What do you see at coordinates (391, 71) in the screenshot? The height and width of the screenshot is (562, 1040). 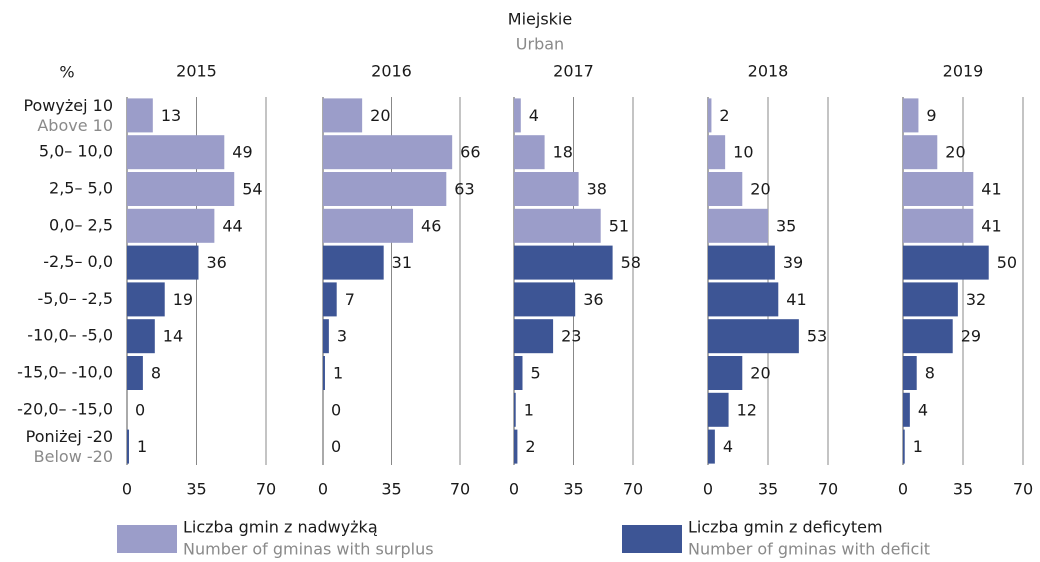 I see `panel-title: 2016` at bounding box center [391, 71].